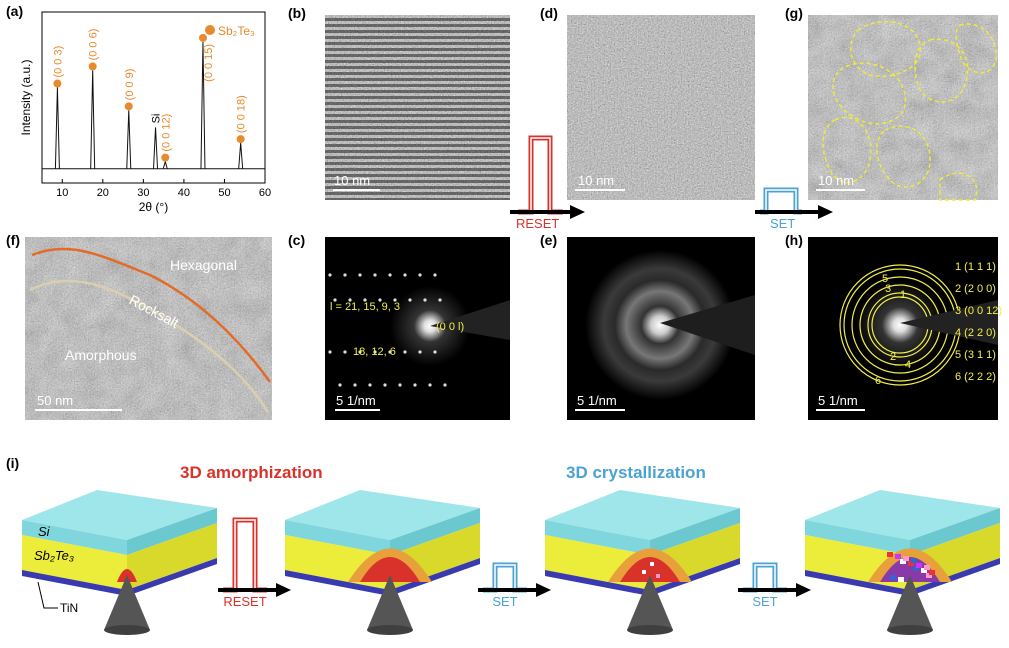 The image size is (1009, 648). What do you see at coordinates (978, 311) in the screenshot?
I see `ring-label: 3 (0 0 12)` at bounding box center [978, 311].